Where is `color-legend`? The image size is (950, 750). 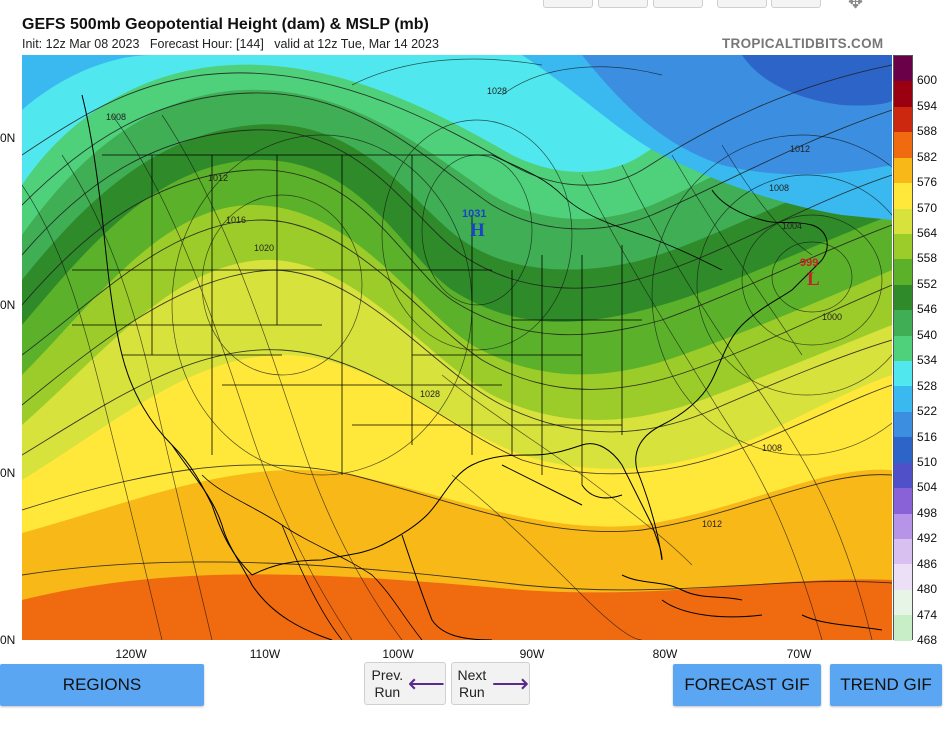 color-legend is located at coordinates (903, 348).